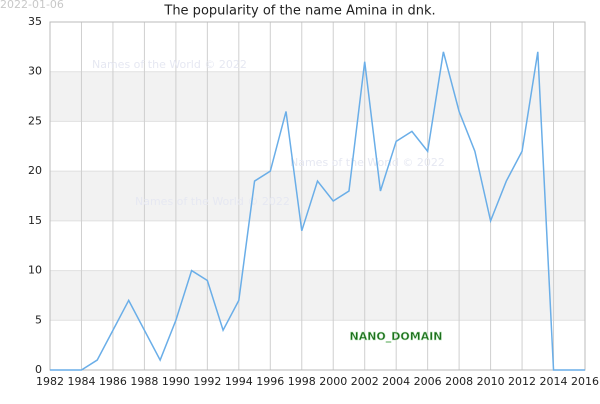 This screenshot has width=600, height=404. What do you see at coordinates (299, 11) in the screenshot?
I see `chart-title: The popularity of the name Amina in dnk.` at bounding box center [299, 11].